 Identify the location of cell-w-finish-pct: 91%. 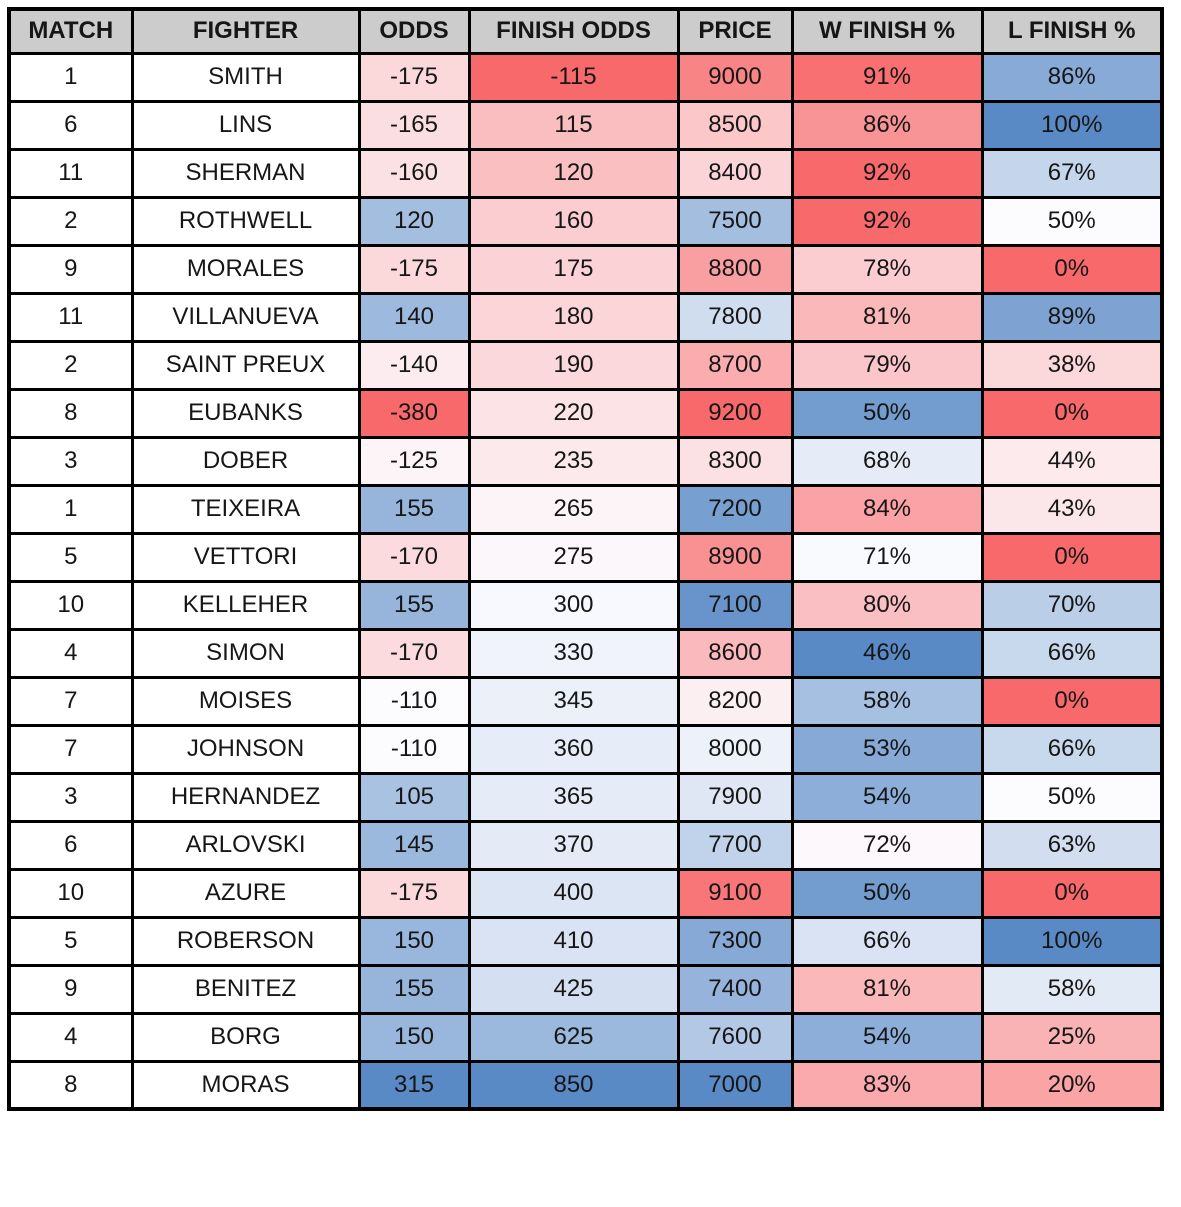
(887, 77).